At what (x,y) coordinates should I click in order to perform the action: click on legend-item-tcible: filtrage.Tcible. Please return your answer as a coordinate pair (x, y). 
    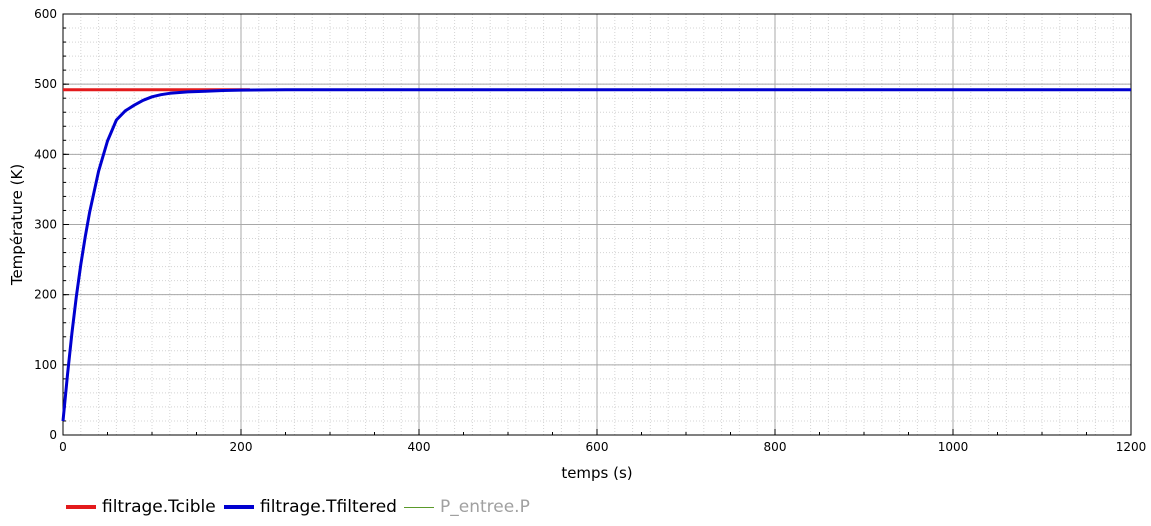
    Looking at the image, I should click on (141, 507).